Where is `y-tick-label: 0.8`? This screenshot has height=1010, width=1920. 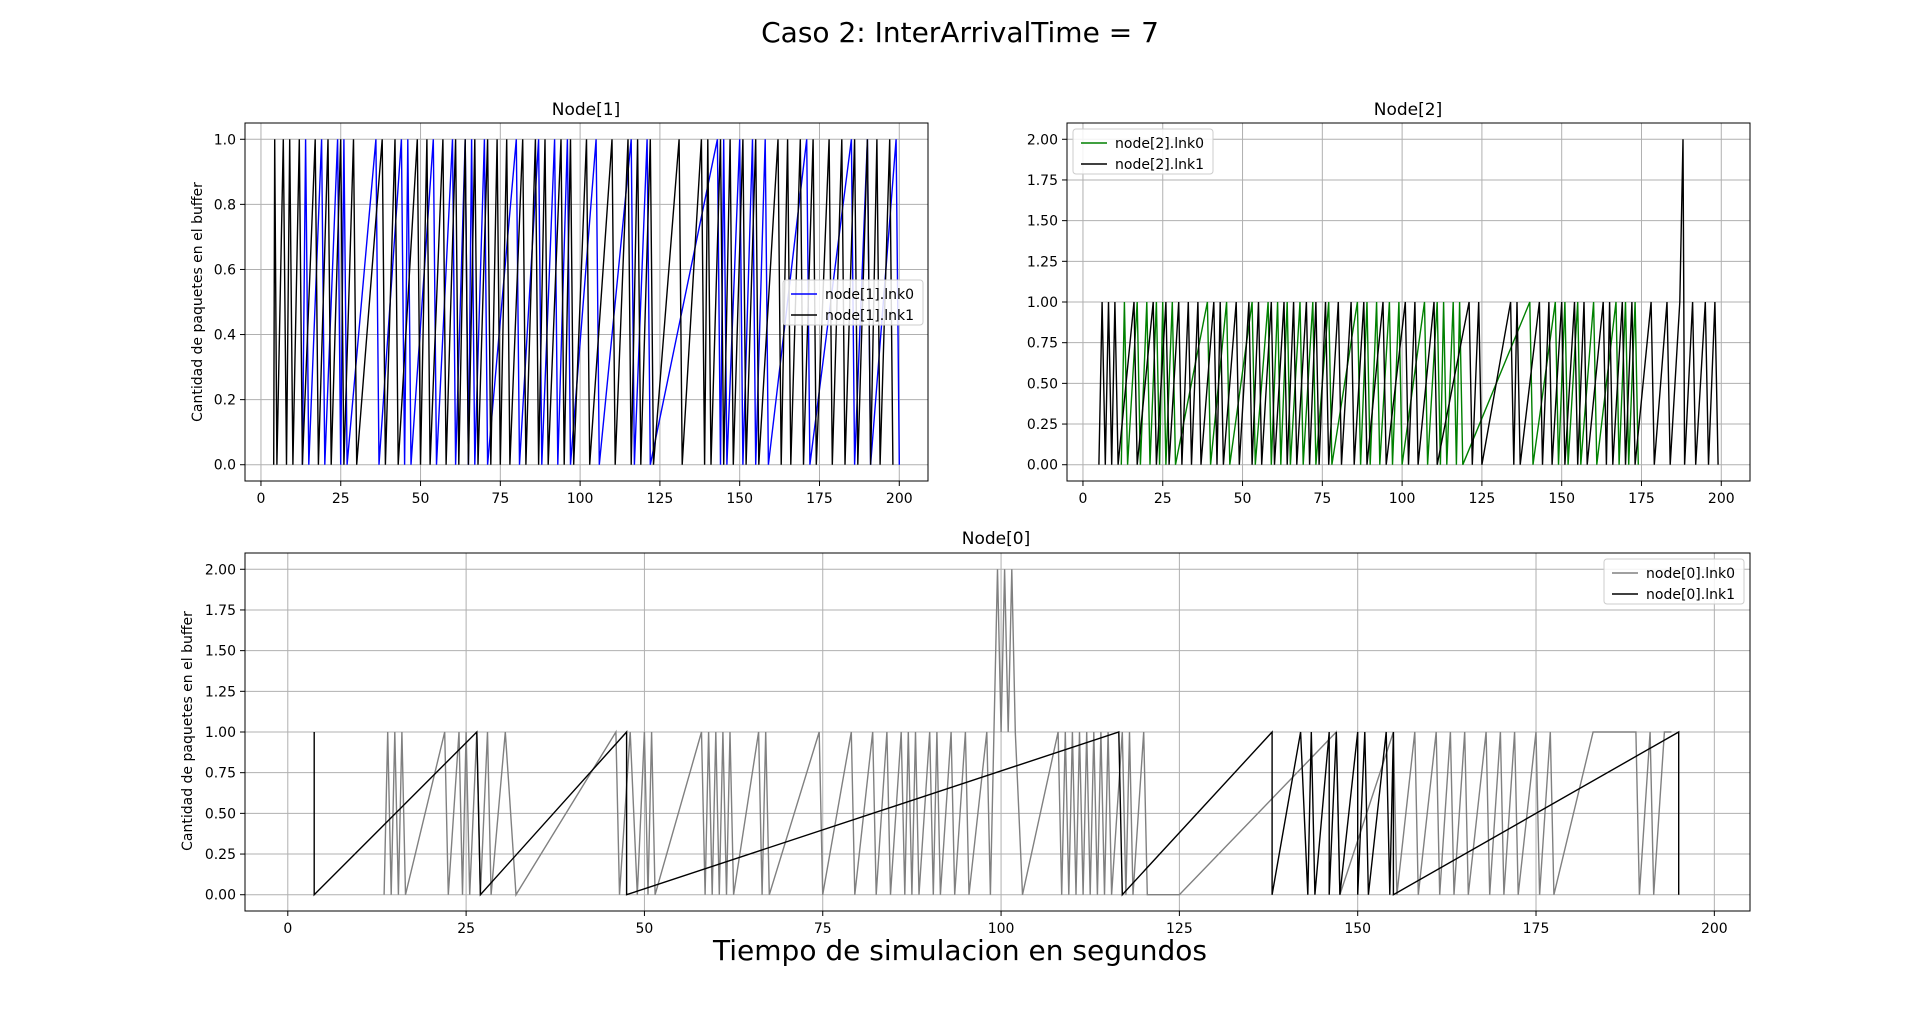
y-tick-label: 0.8 is located at coordinates (225, 205).